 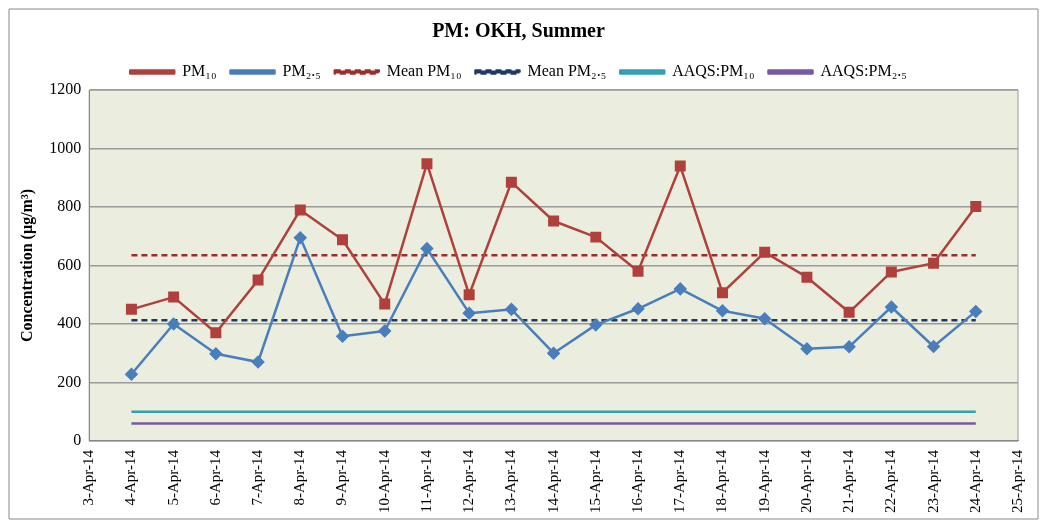 I want to click on x-tick-label: 21-Apr-14, so click(x=848, y=481).